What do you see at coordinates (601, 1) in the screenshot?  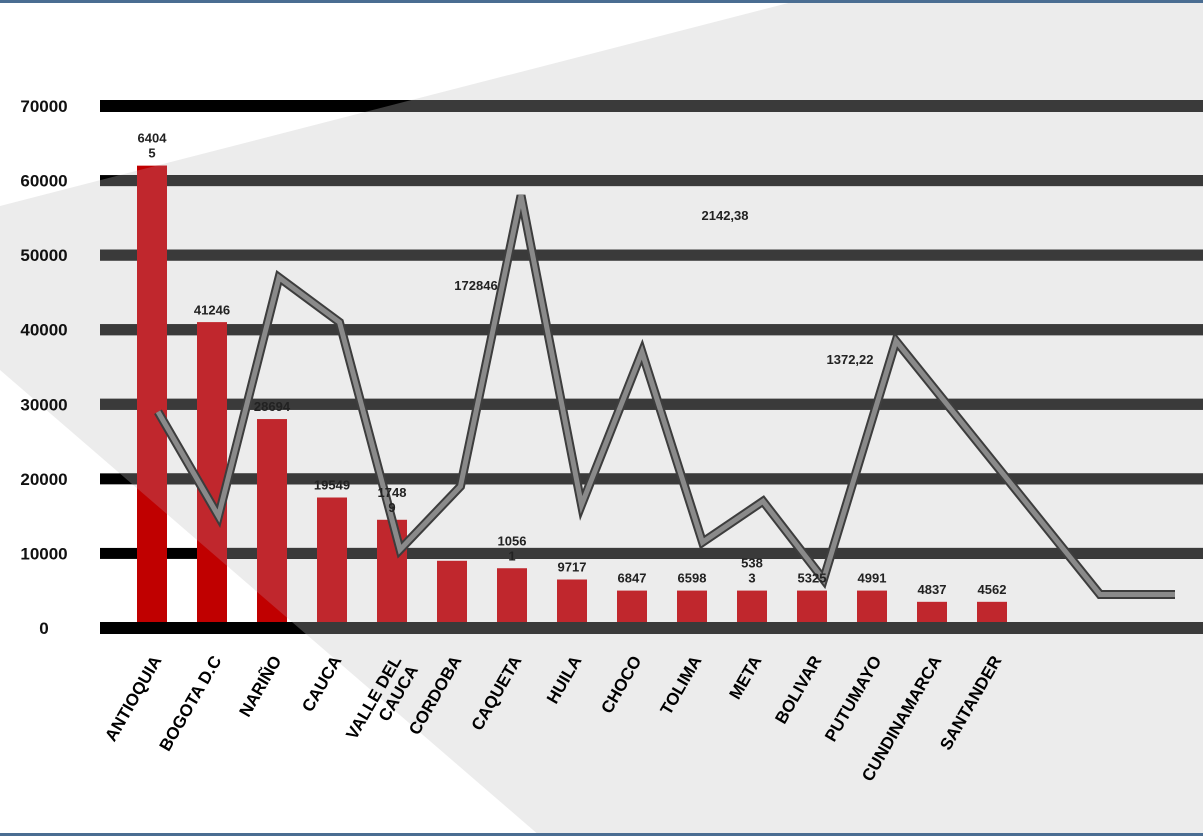 I see `top-border` at bounding box center [601, 1].